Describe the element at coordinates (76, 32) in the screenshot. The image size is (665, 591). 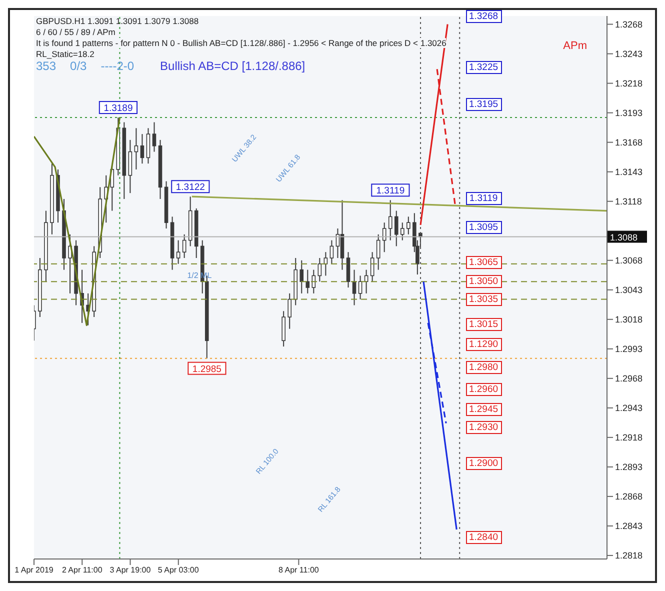
I see `text: 6 / 60 / 55 / 89 / APm` at that location.